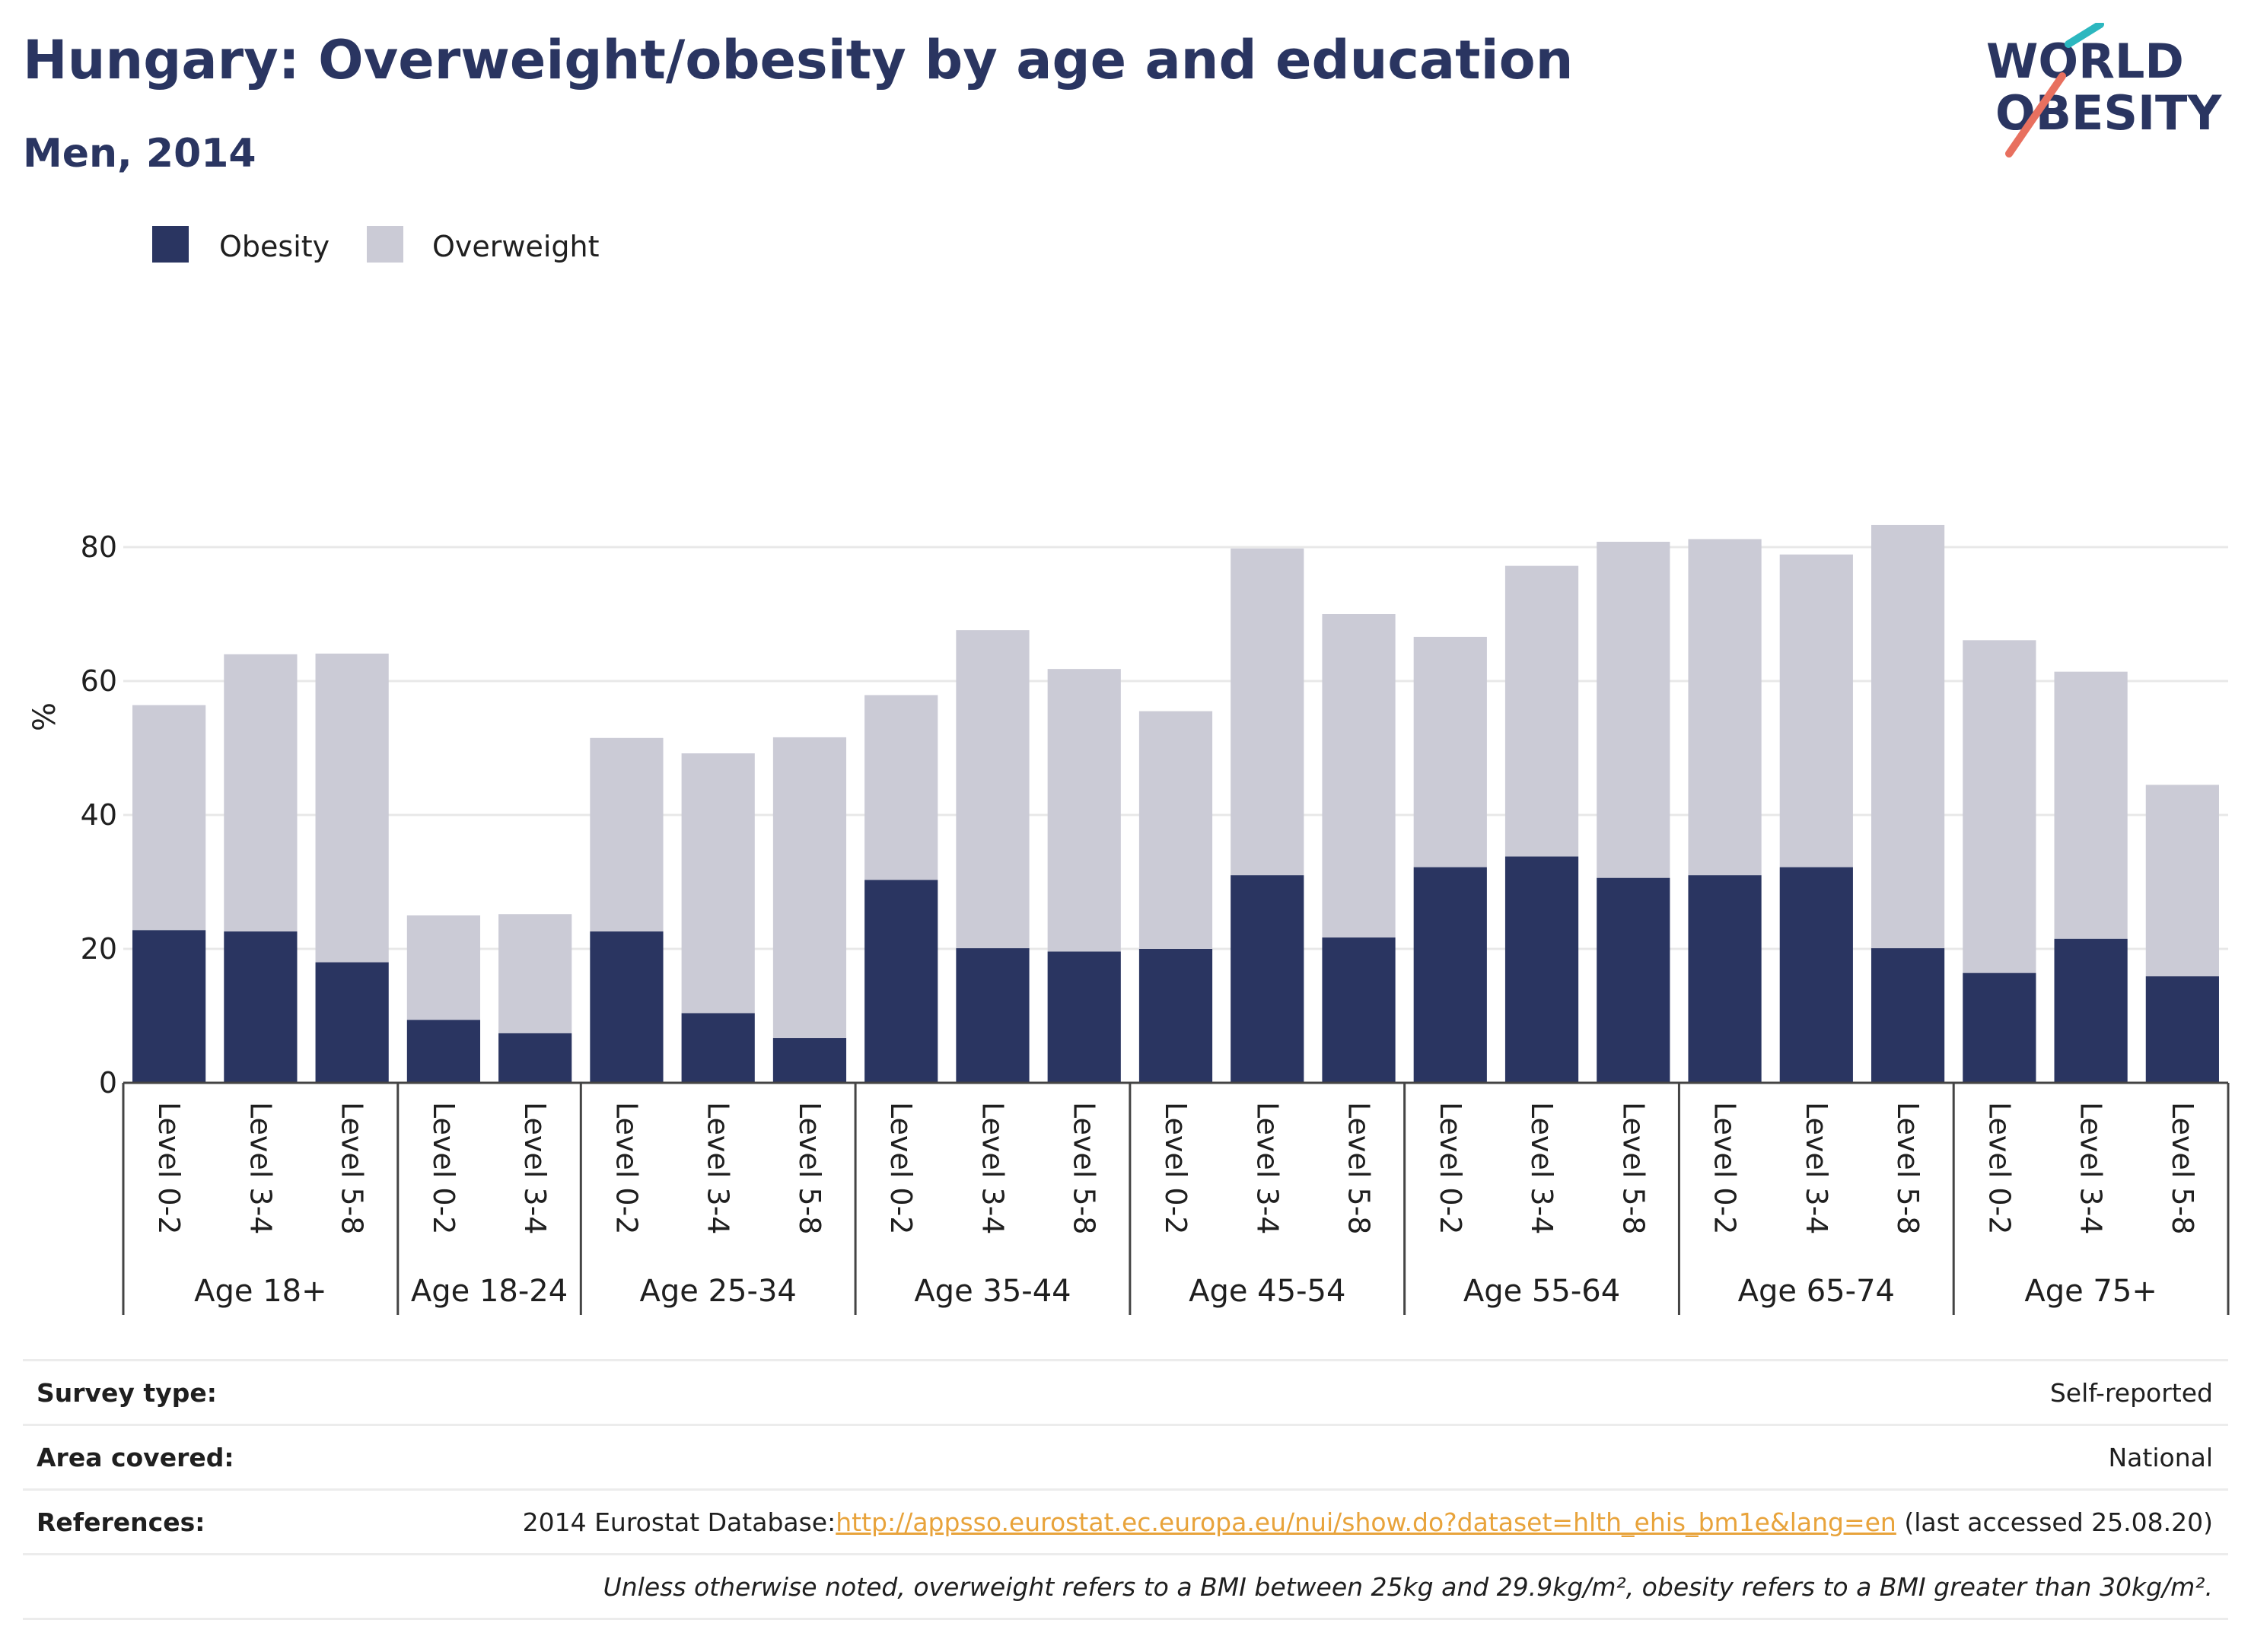  I want to click on survey-type-value: Self-reported, so click(2131, 1393).